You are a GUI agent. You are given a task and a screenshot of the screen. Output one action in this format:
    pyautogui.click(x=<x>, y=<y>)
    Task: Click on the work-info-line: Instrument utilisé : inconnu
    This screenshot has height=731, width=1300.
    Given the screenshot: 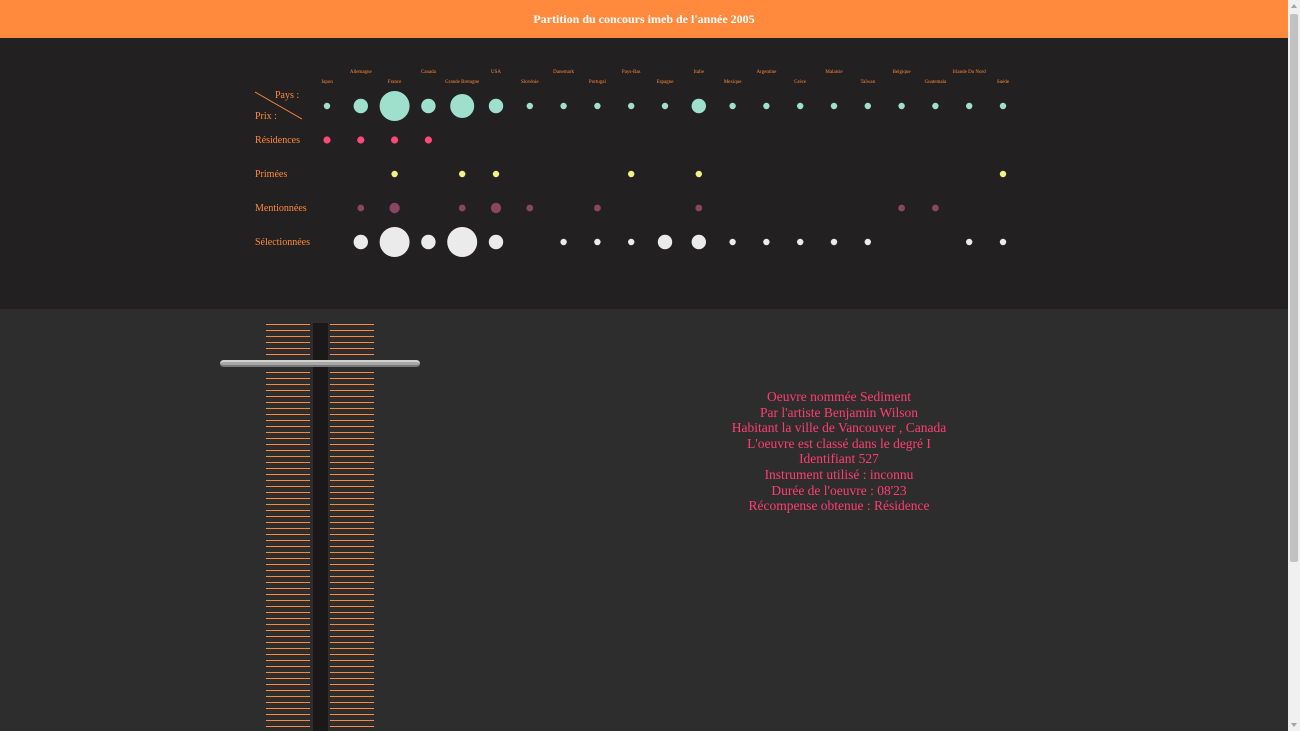 What is the action you would take?
    pyautogui.click(x=839, y=474)
    